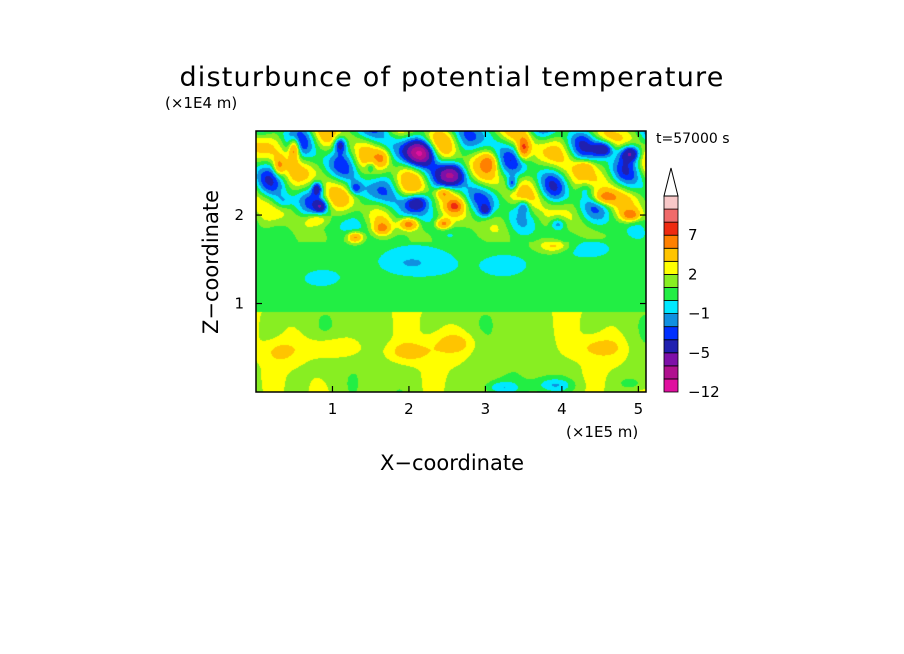 This screenshot has width=904, height=654. I want to click on x-tick-label: 3, so click(486, 409).